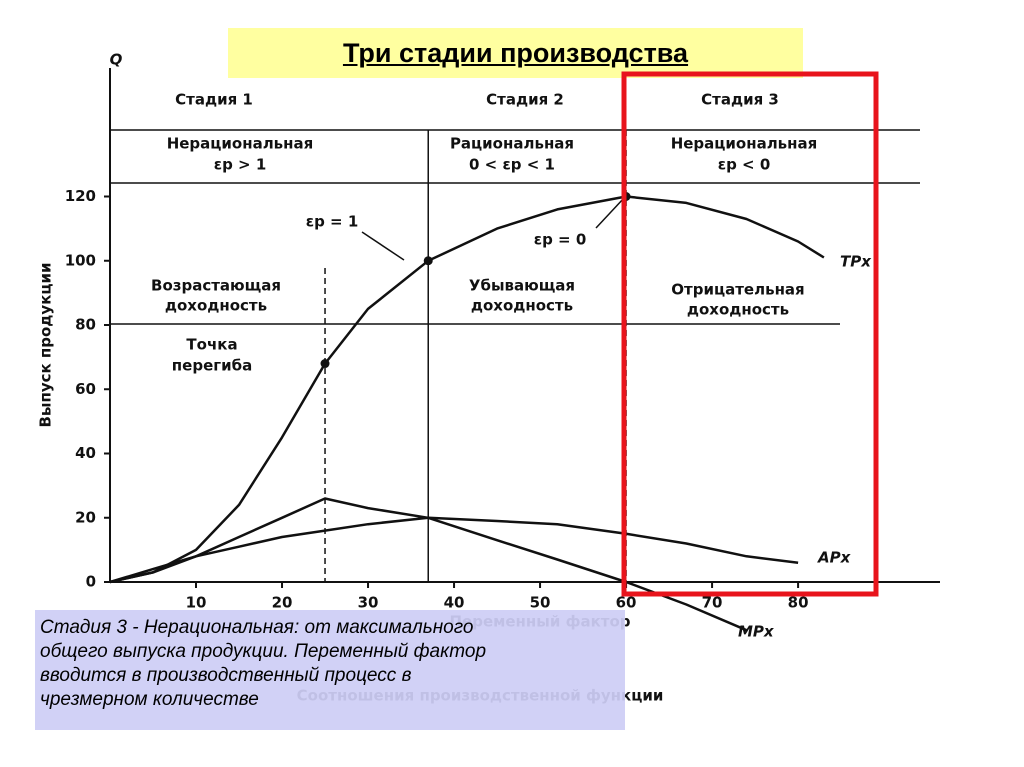 This screenshot has height=767, width=1024. Describe the element at coordinates (368, 603) in the screenshot. I see `x-tick-label: 30` at that location.